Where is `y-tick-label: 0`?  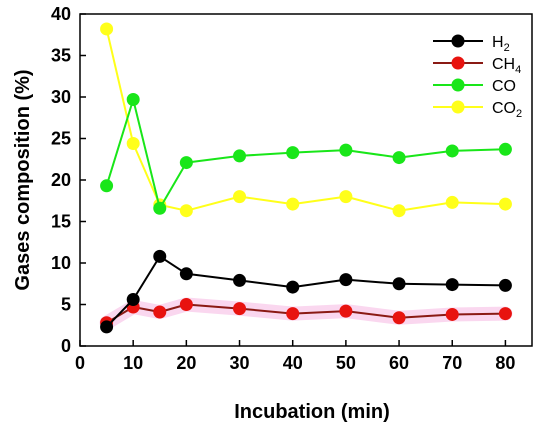 y-tick-label: 0 is located at coordinates (66, 346).